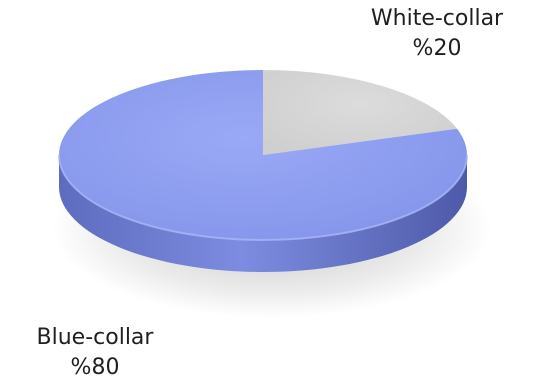  I want to click on slice-label-blue-collar: Blue-collar %80, so click(95, 353).